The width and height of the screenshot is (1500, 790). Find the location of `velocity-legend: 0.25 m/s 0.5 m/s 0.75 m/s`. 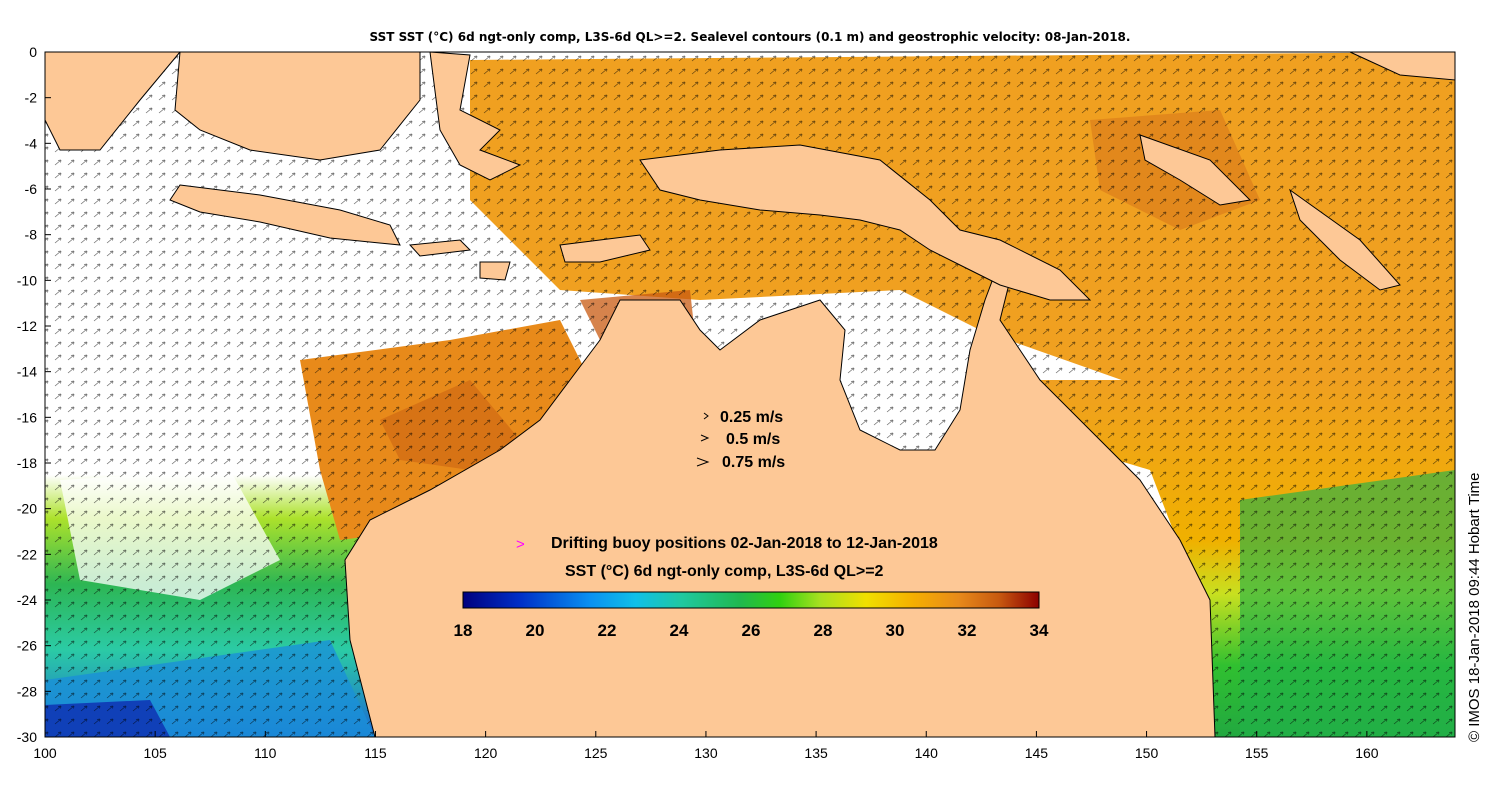

velocity-legend: 0.25 m/s 0.5 m/s 0.75 m/s is located at coordinates (740, 440).